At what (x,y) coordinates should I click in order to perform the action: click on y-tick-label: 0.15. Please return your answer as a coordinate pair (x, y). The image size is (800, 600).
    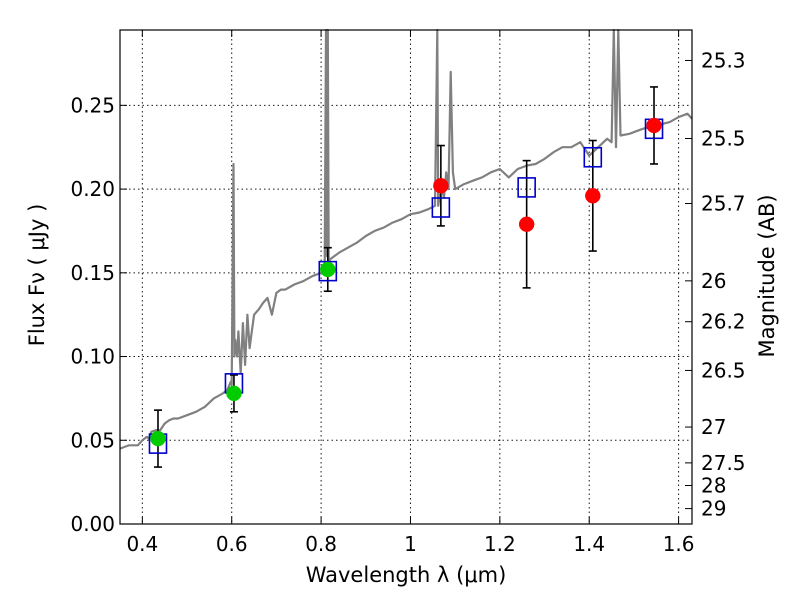
    Looking at the image, I should click on (92, 273).